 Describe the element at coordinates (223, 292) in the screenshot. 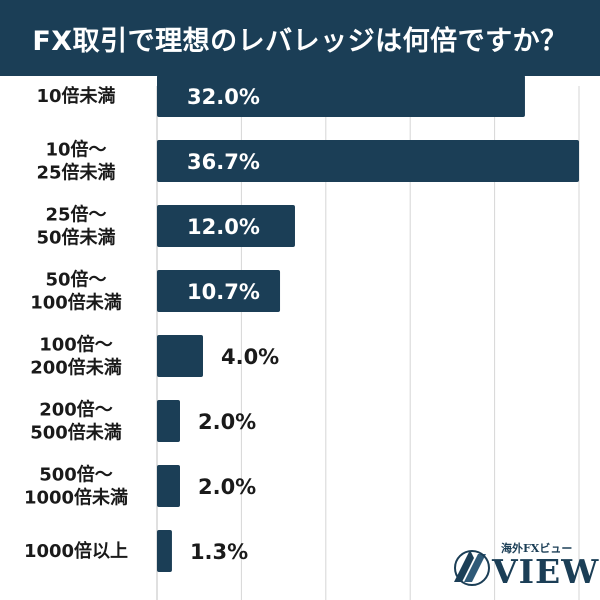

I see `value-label: 10.7%` at that location.